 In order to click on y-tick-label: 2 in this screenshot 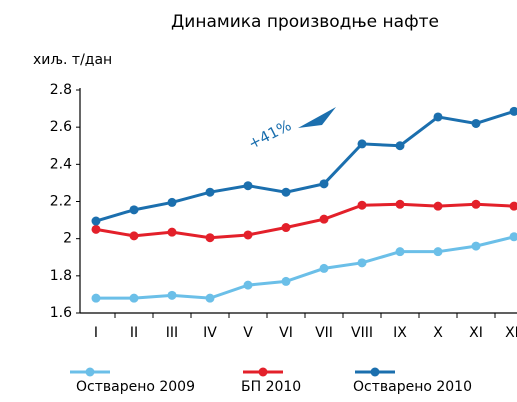, I will do `click(67, 239)`.